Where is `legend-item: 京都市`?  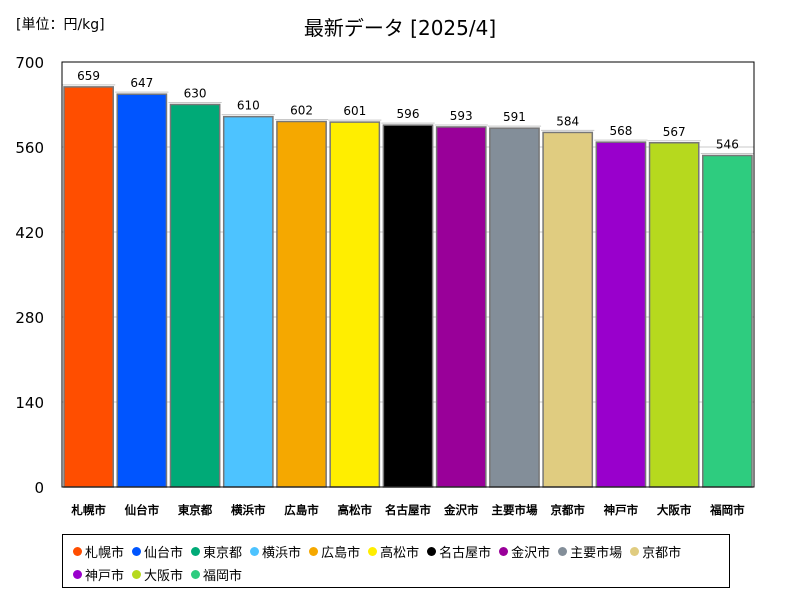 legend-item: 京都市 is located at coordinates (655, 551).